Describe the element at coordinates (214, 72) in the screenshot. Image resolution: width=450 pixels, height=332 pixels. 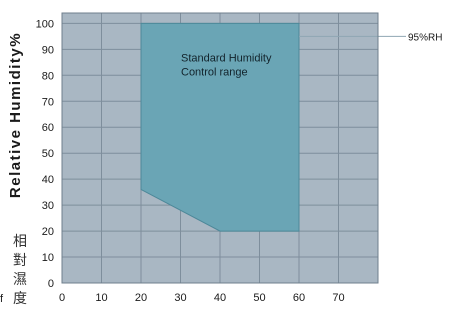
I see `region-label-line-2: Control range` at that location.